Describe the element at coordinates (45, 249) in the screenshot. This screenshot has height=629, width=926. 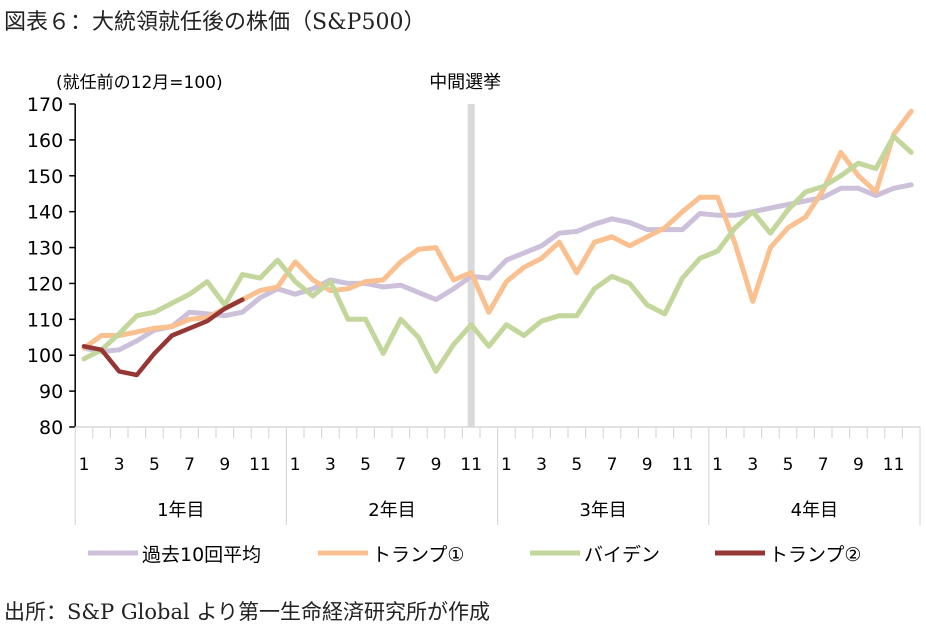
I see `y-tick-label: 130` at that location.